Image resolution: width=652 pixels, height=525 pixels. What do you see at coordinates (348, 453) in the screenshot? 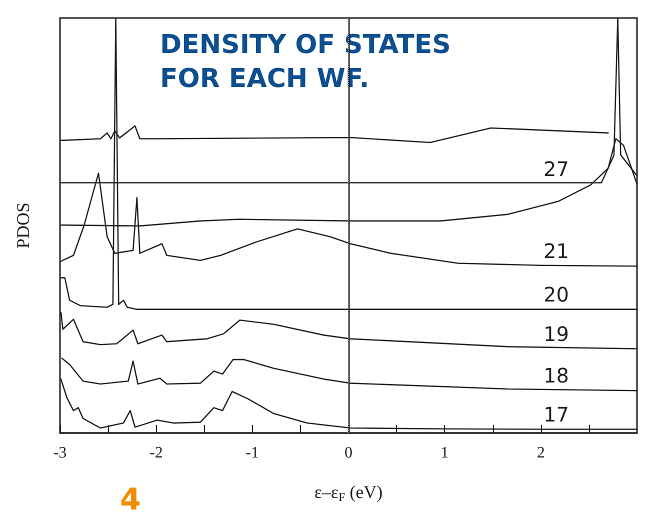
I see `x-tick-label: 0` at bounding box center [348, 453].